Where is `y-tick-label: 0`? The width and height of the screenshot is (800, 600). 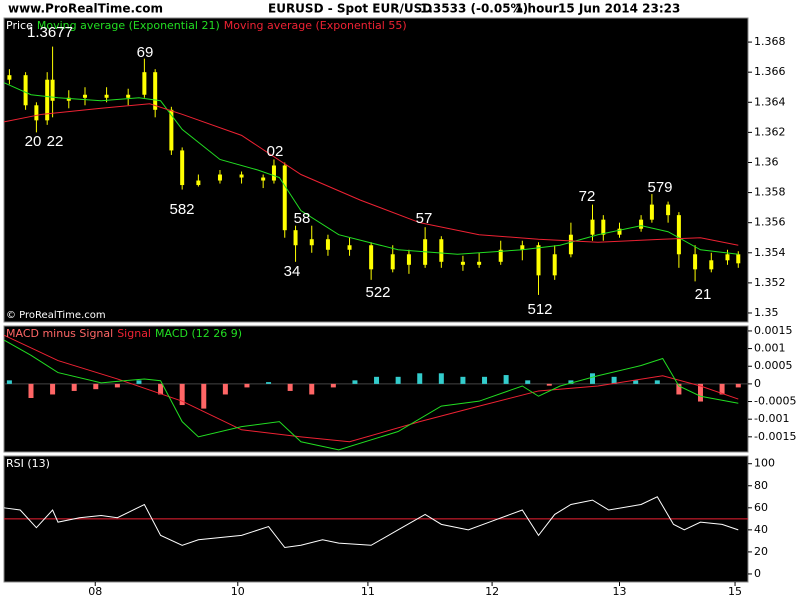
y-tick-label: 0 is located at coordinates (757, 383).